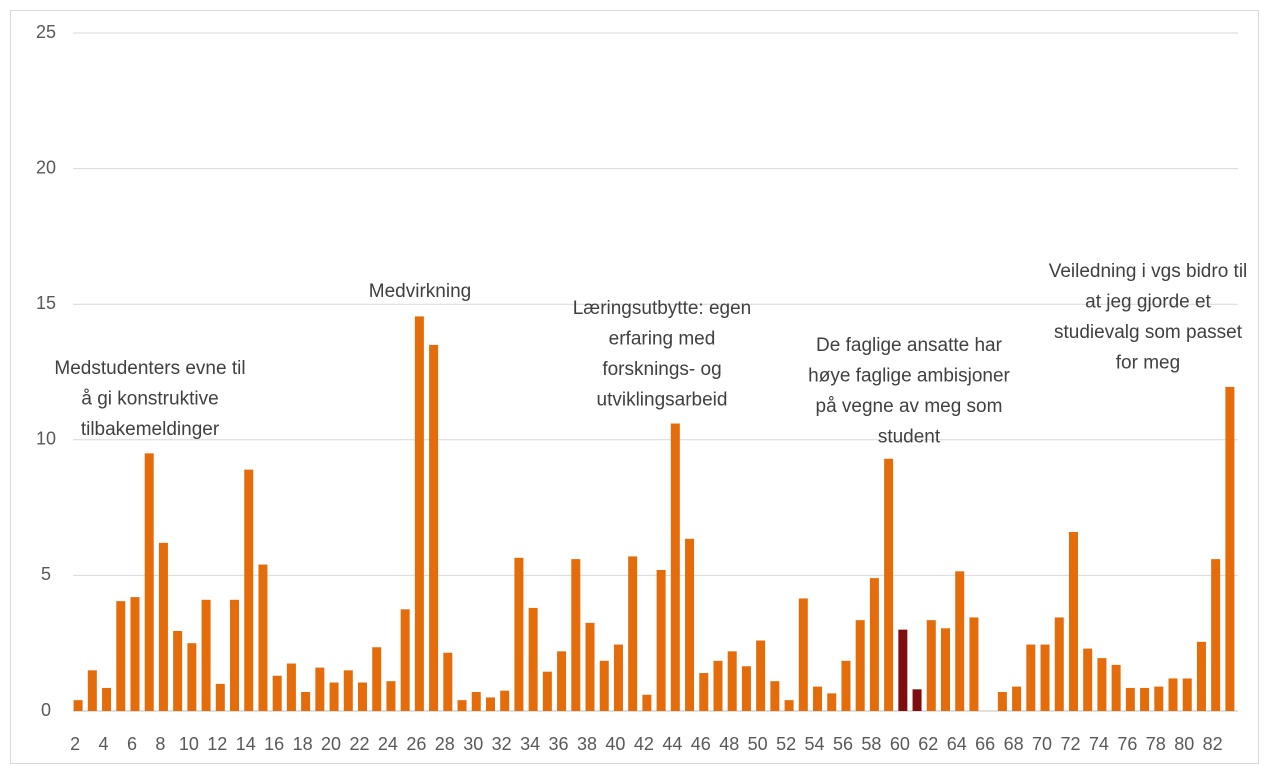 This screenshot has width=1269, height=774. What do you see at coordinates (274, 744) in the screenshot?
I see `x-tick-label: 16` at bounding box center [274, 744].